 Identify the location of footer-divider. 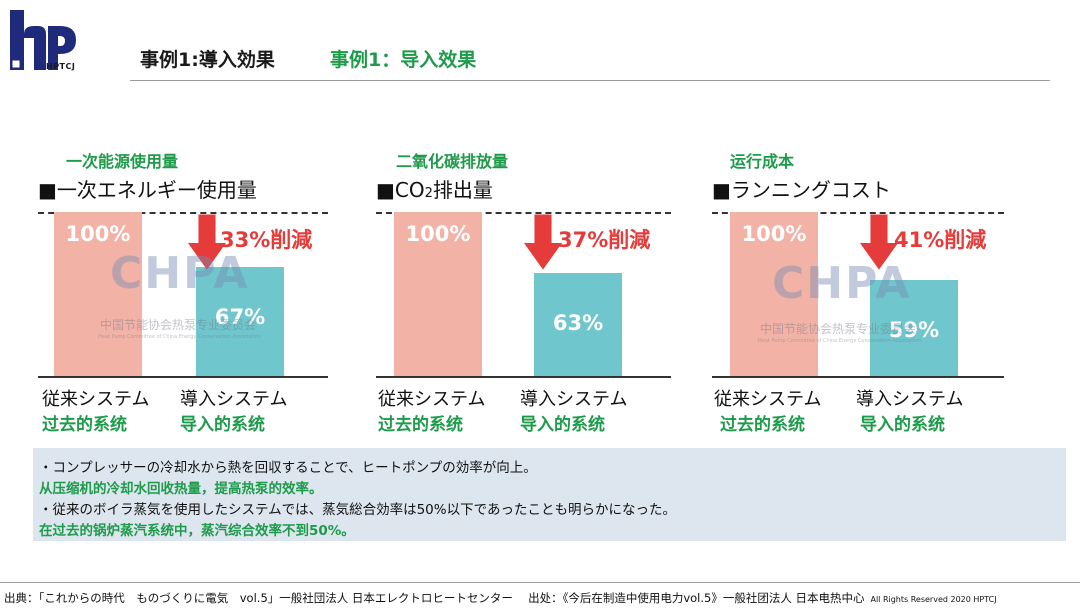
(540, 582).